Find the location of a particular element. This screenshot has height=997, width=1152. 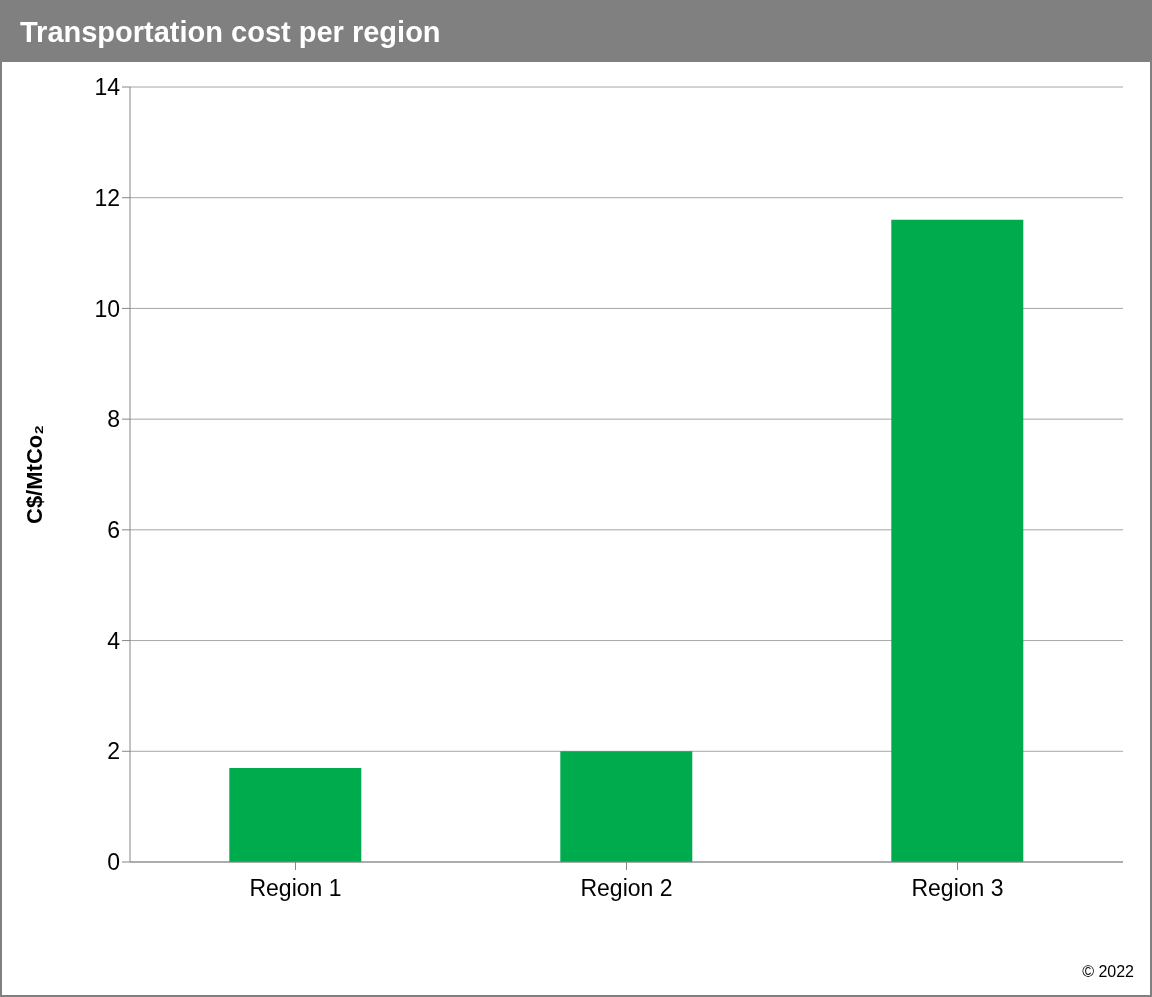

y-tick-label: 0 is located at coordinates (113, 862).